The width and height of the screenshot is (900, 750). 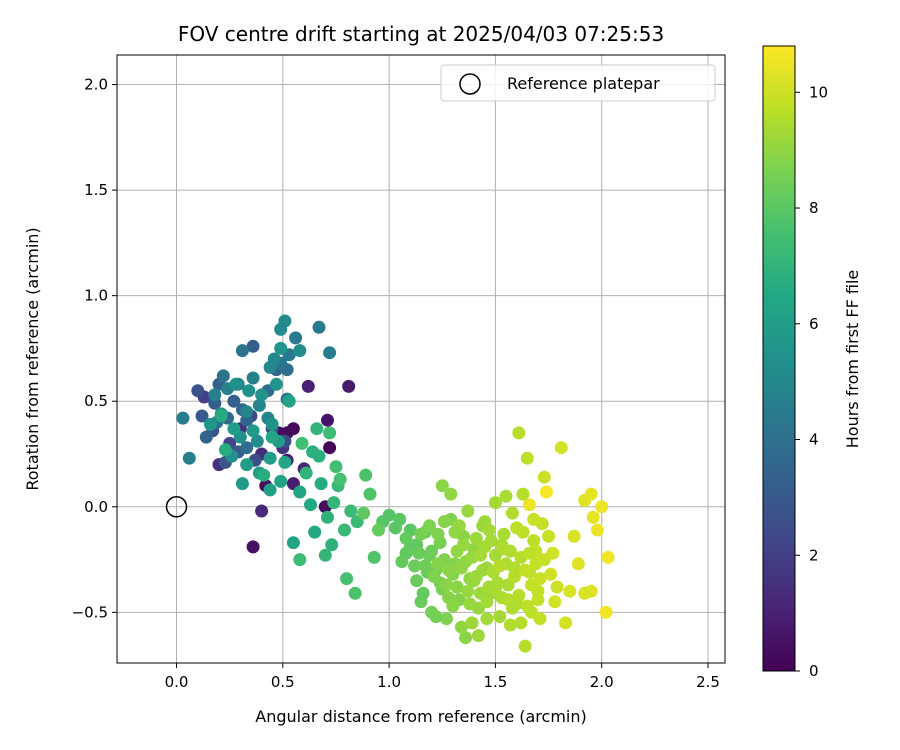 What do you see at coordinates (852, 359) in the screenshot?
I see `colorbar-label: Hours from first FF file` at bounding box center [852, 359].